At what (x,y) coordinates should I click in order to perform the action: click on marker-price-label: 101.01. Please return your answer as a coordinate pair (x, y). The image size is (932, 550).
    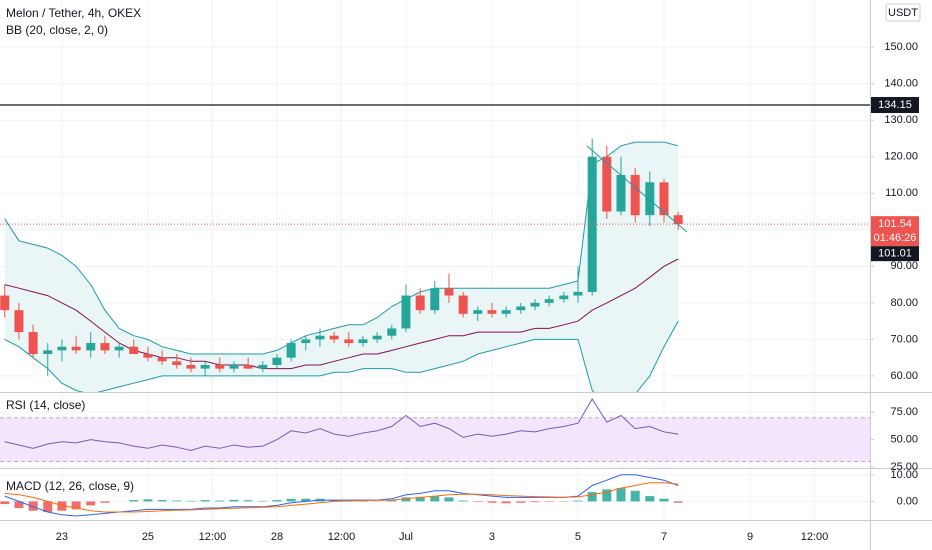
    Looking at the image, I should click on (895, 254).